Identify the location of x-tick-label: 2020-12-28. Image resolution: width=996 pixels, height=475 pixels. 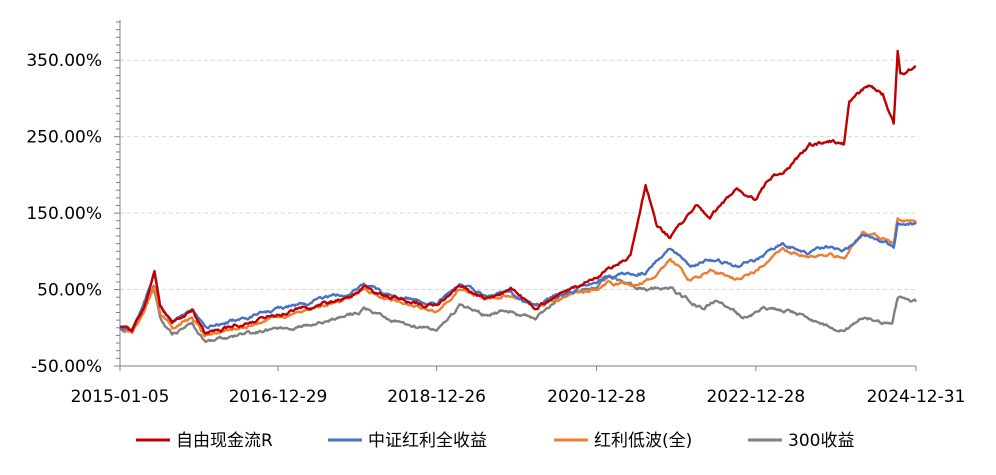
(596, 397).